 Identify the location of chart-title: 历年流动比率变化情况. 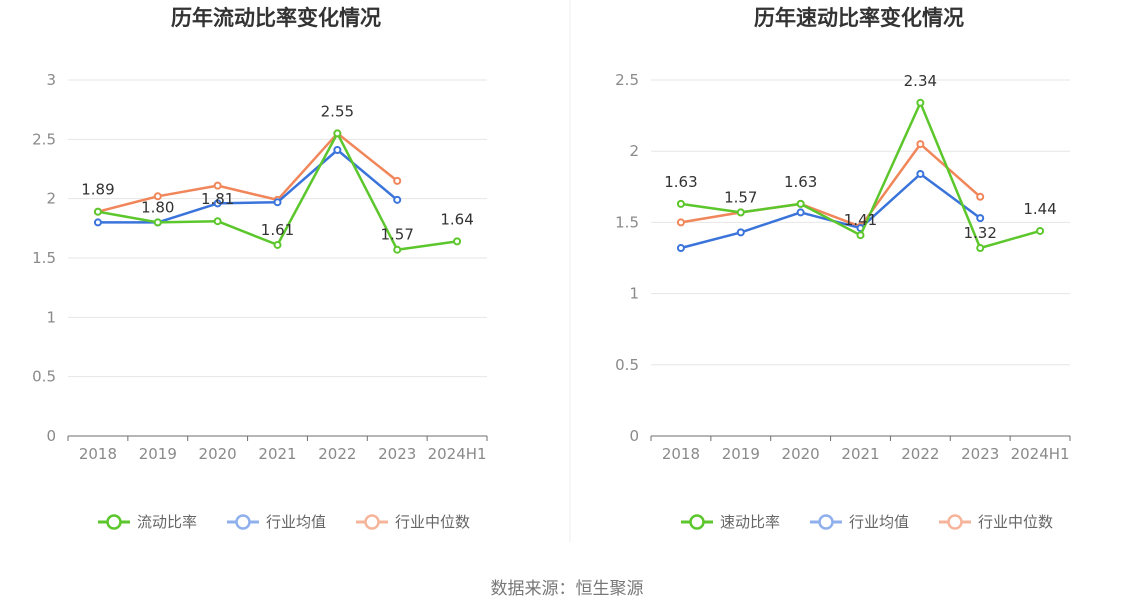
(276, 18).